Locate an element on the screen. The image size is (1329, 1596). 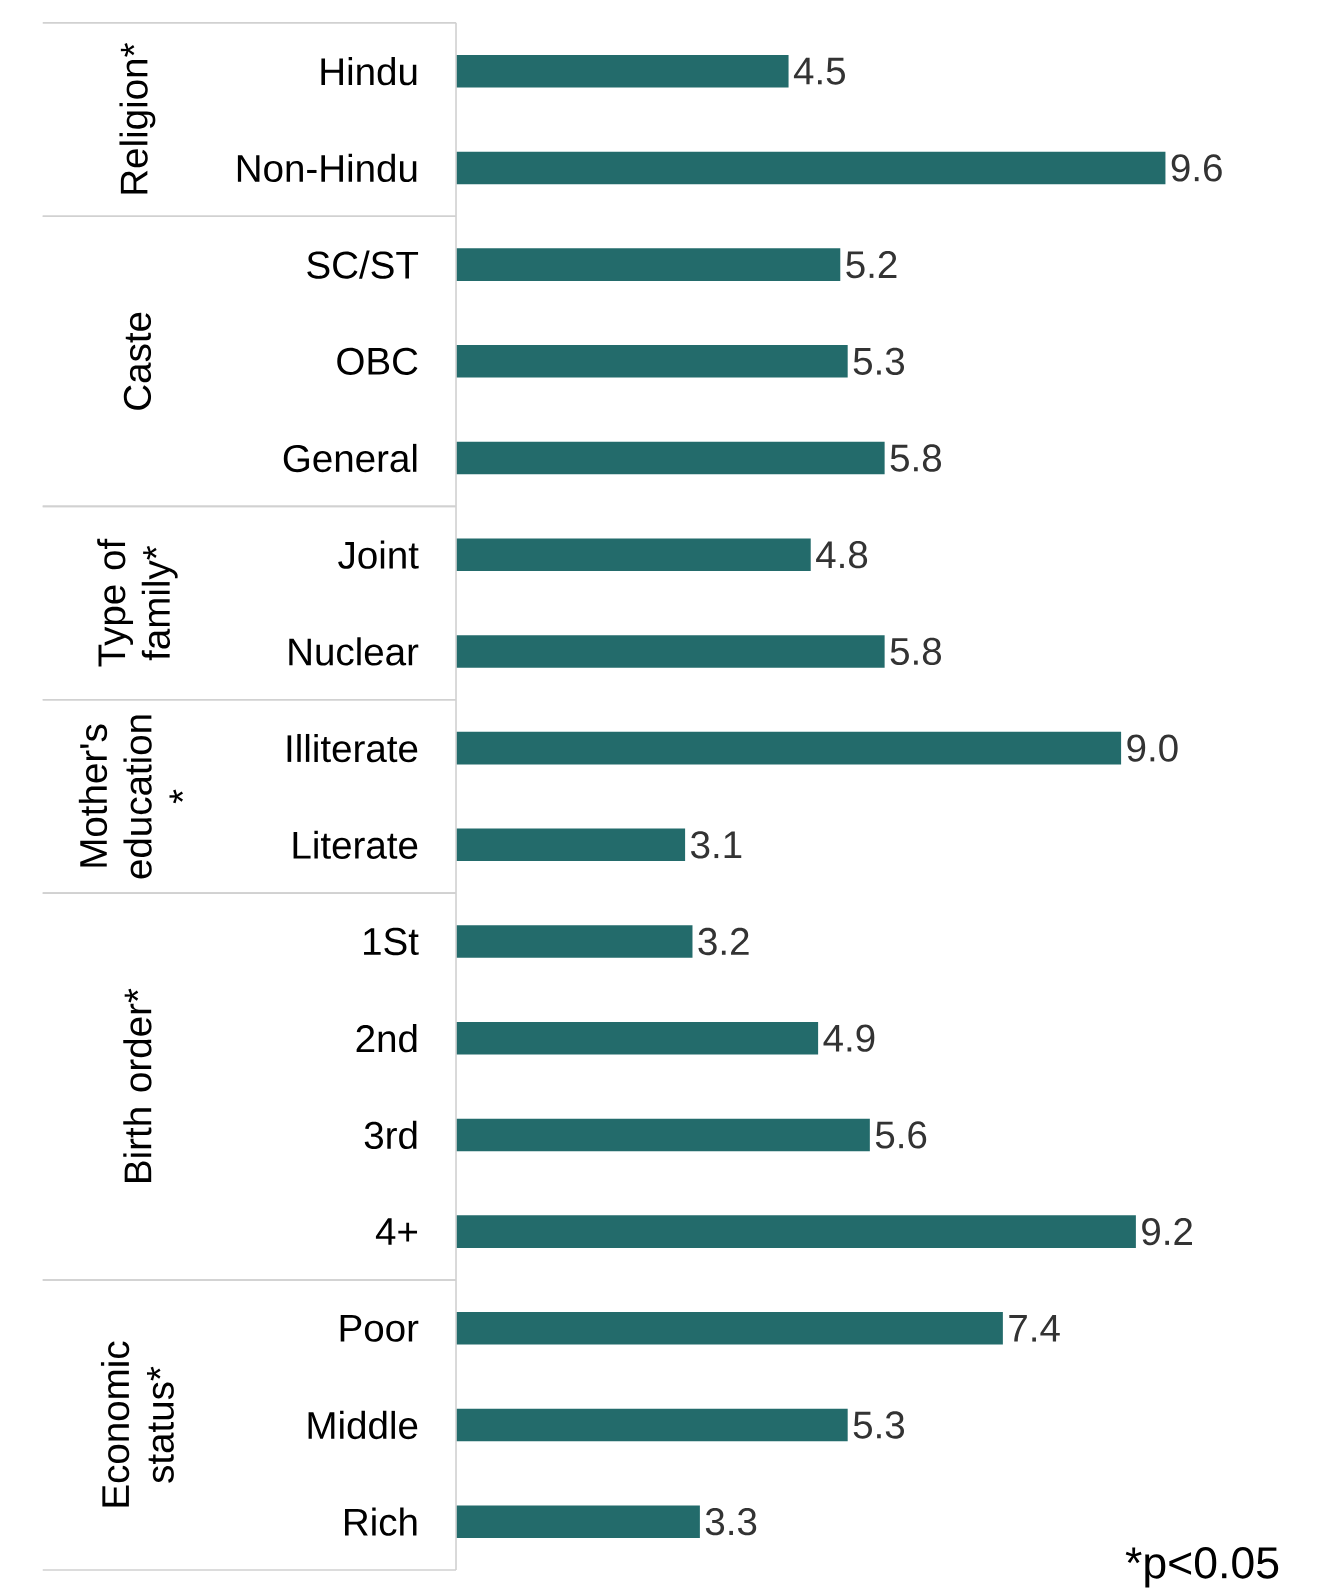
y-tick-label: Illiterate is located at coordinates (352, 748).